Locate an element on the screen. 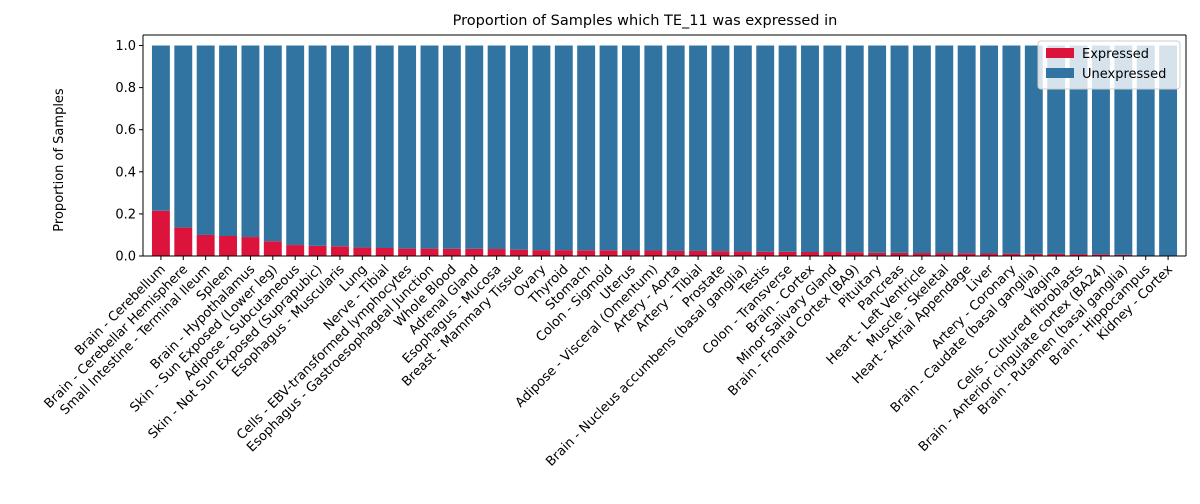  legend: Expressed Unexpressed is located at coordinates (1109, 65).